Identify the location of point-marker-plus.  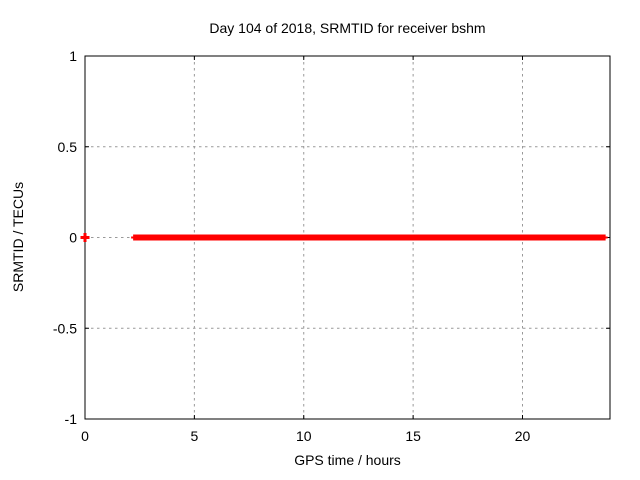
(85, 237).